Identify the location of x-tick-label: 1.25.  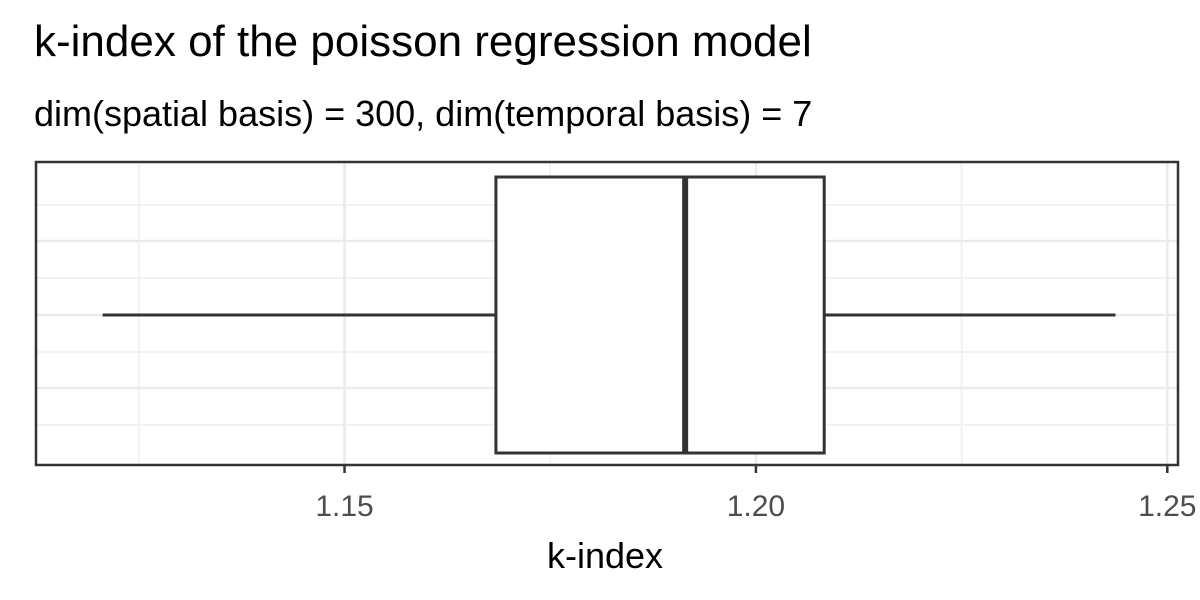
(1167, 506).